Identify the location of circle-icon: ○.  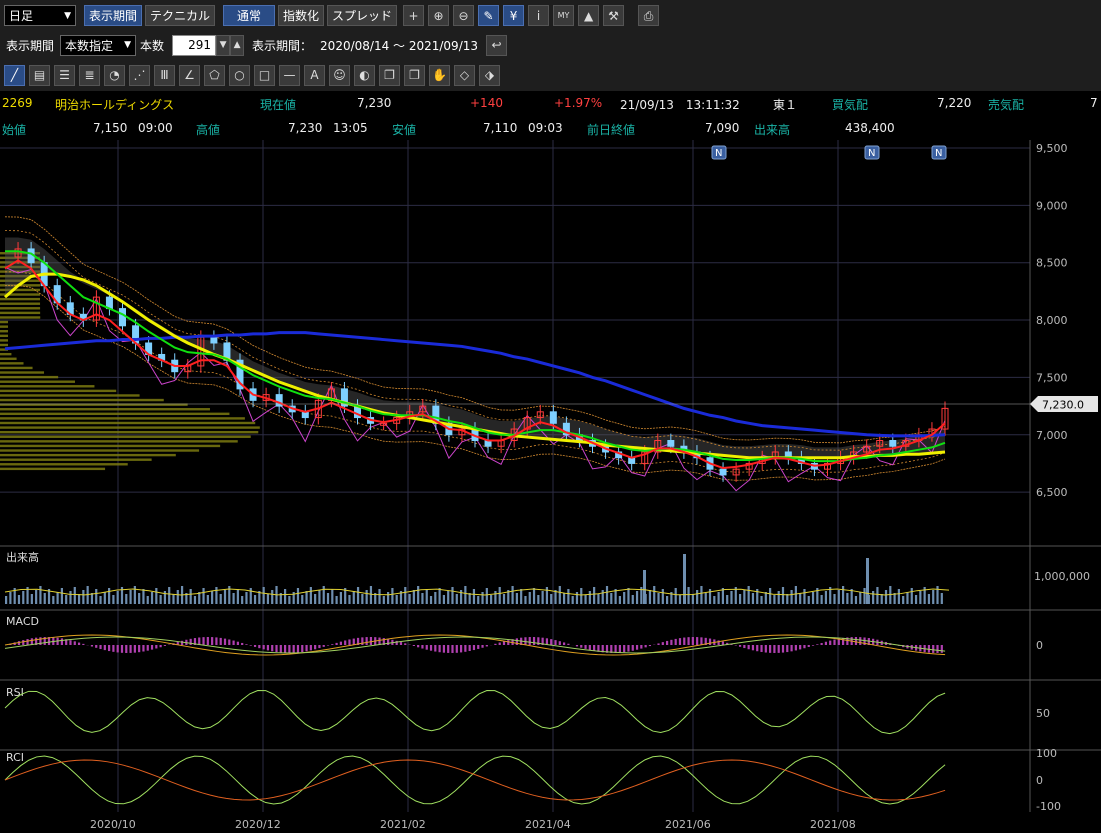
(239, 75).